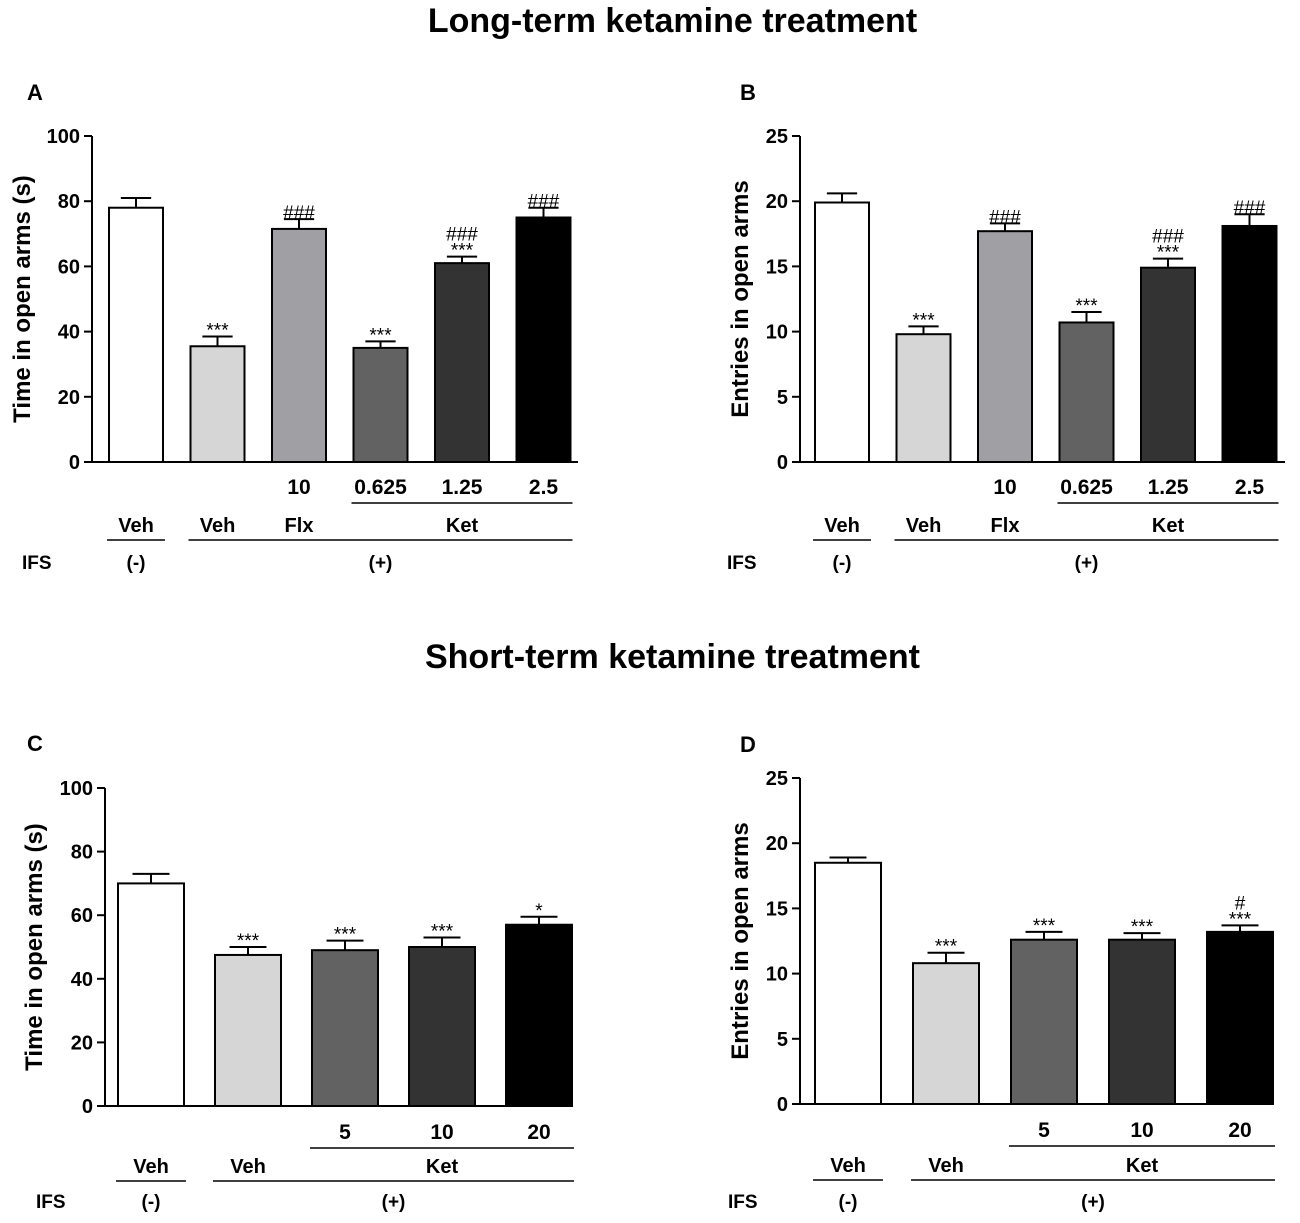 The width and height of the screenshot is (1300, 1223). I want to click on panel-letter: B, so click(748, 92).